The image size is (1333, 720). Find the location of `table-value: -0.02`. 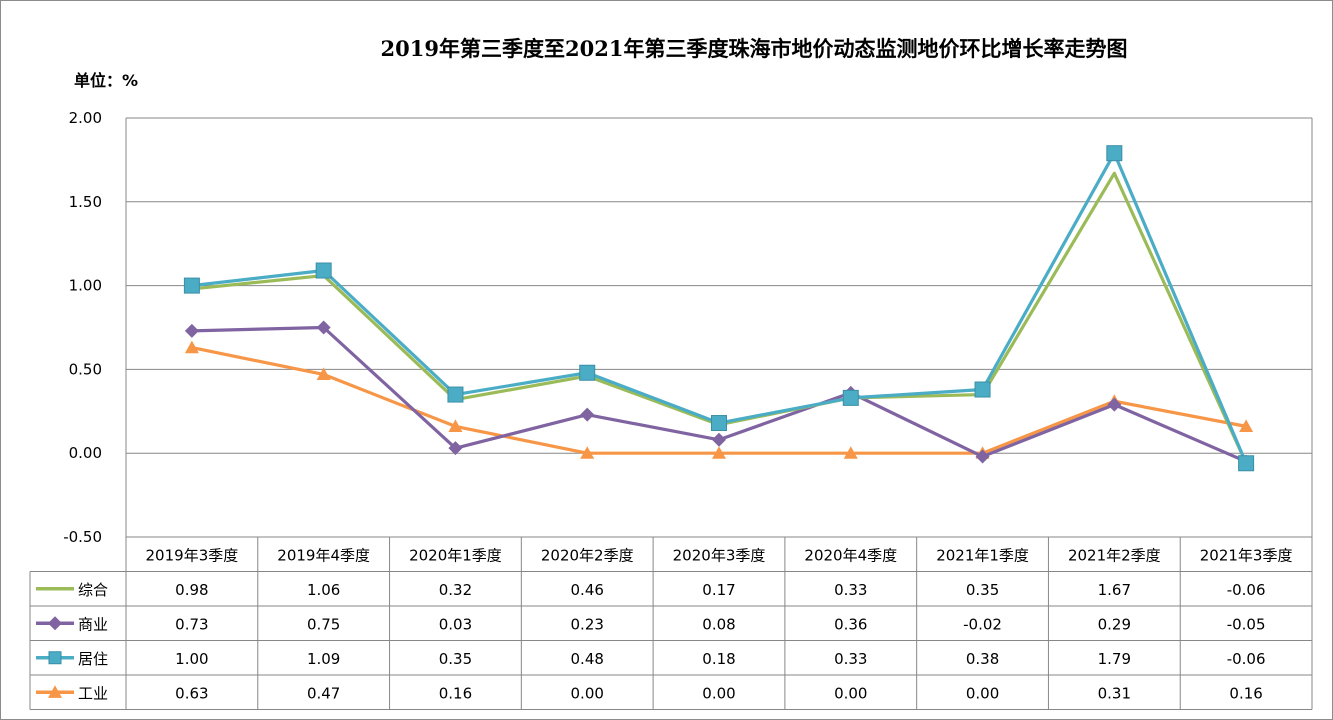

table-value: -0.02 is located at coordinates (982, 624).